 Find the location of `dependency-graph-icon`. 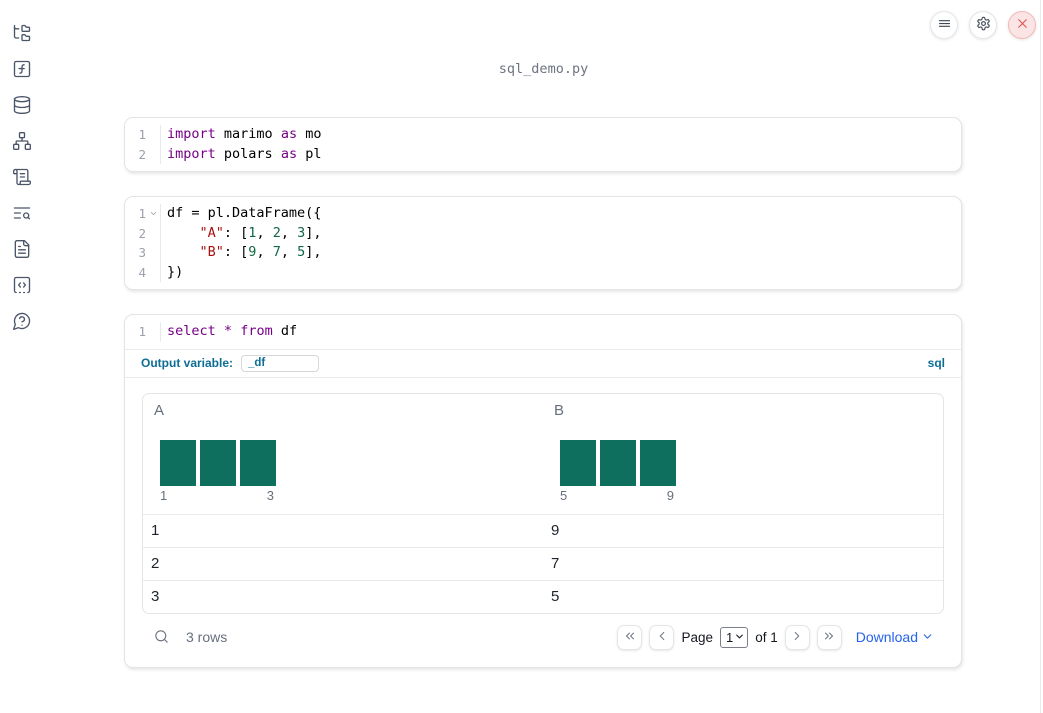

dependency-graph-icon is located at coordinates (22, 141).